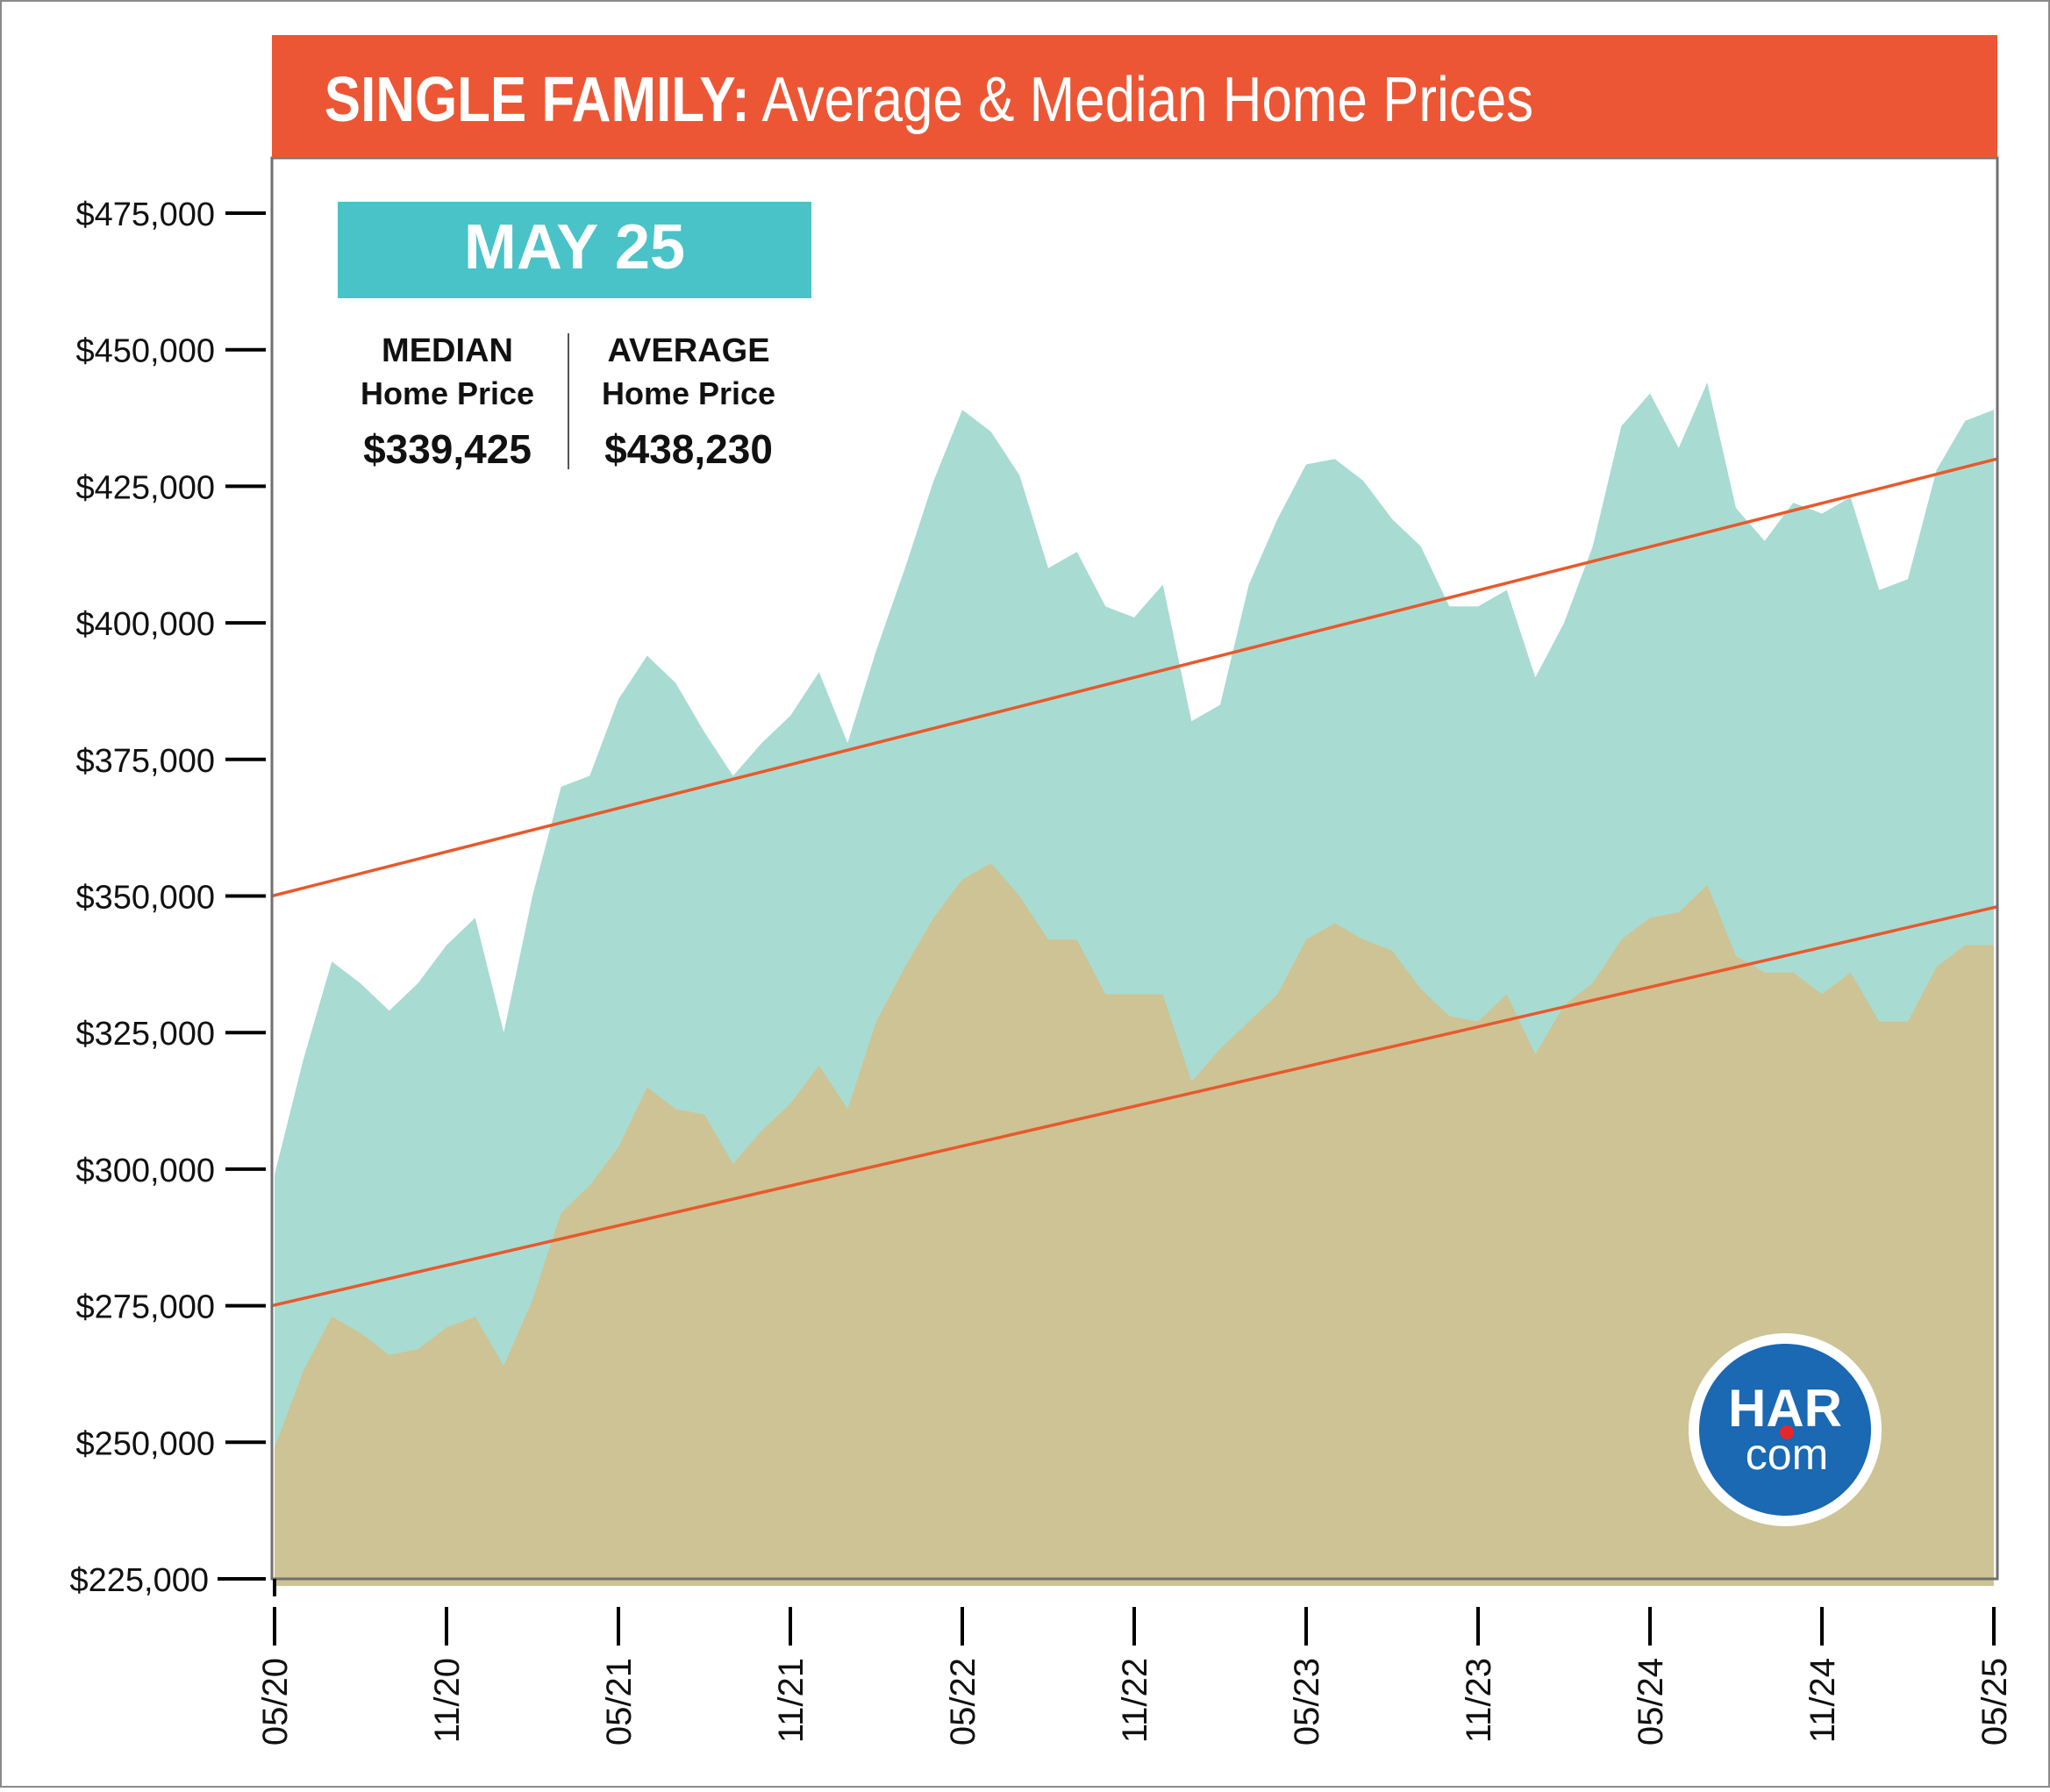 The width and height of the screenshot is (2050, 1792). What do you see at coordinates (146, 1034) in the screenshot?
I see `y-tick-label: $325,000` at bounding box center [146, 1034].